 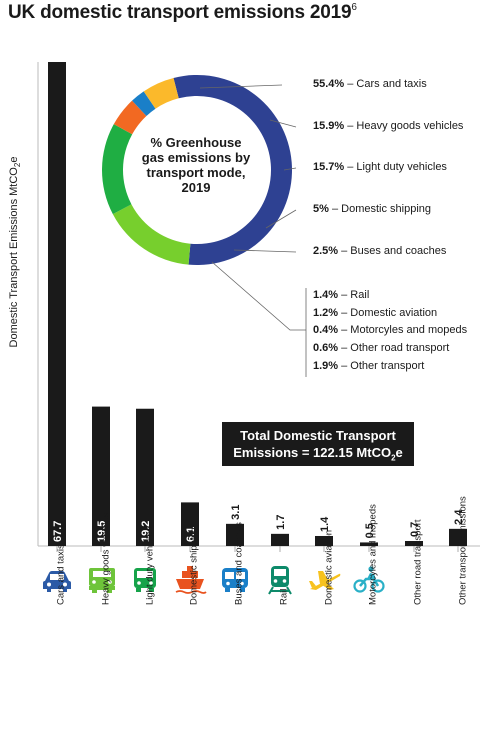 I want to click on donut-chart, so click(x=197, y=170).